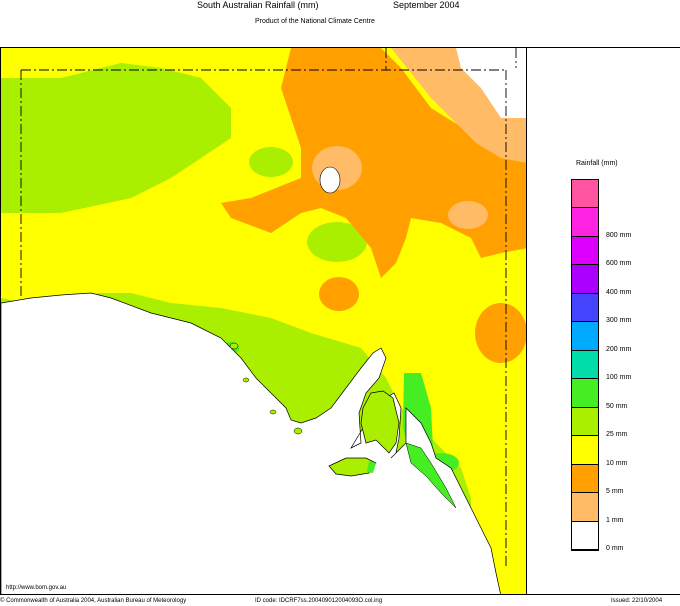 Image resolution: width=680 pixels, height=606 pixels. I want to click on legend-label: 800 mm, so click(619, 235).